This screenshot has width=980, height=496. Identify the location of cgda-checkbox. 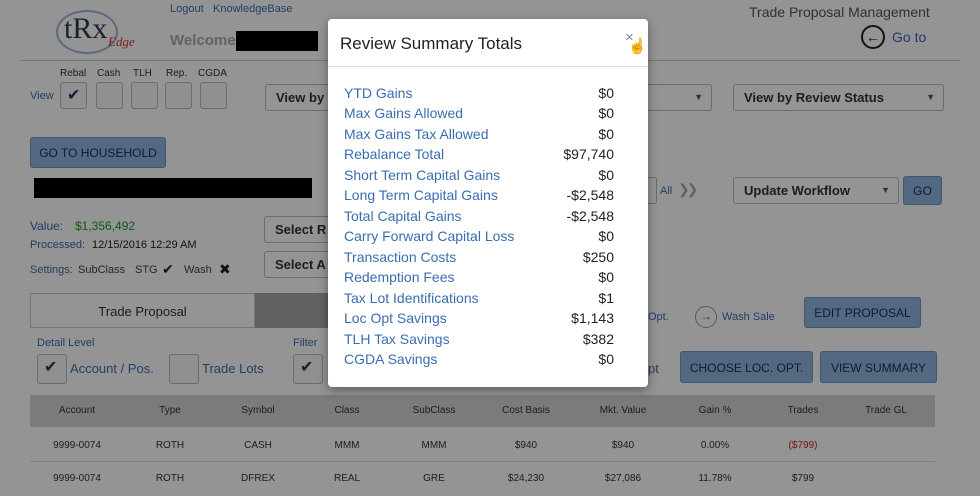
(213, 95).